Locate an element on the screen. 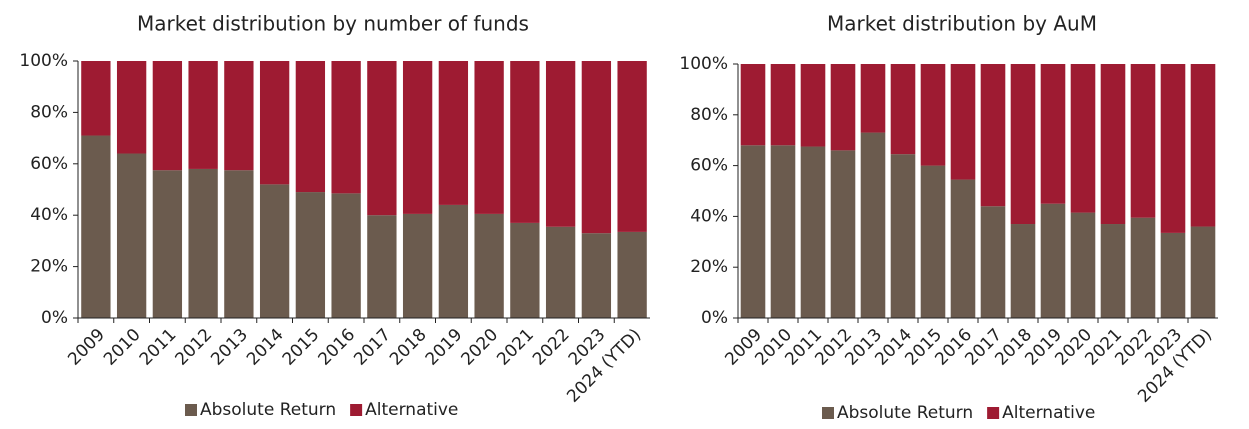 Image resolution: width=1249 pixels, height=429 pixels. x-tick-label: 2019 is located at coordinates (444, 347).